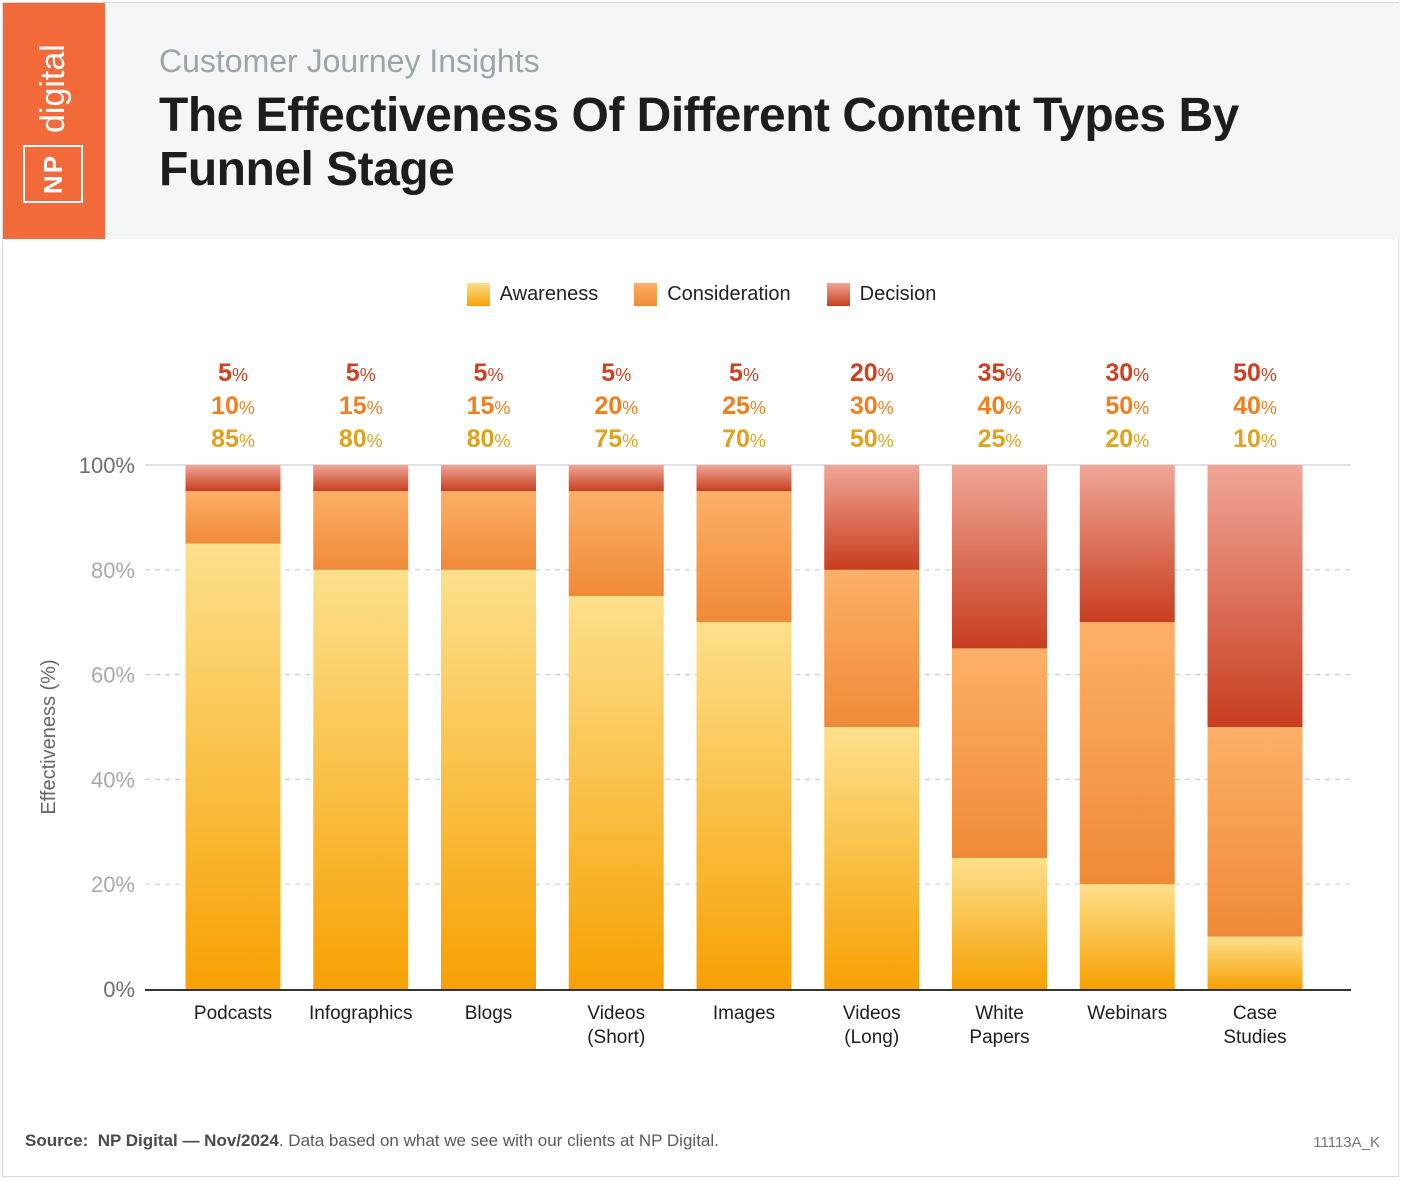 Image resolution: width=1403 pixels, height=1181 pixels. I want to click on value-label-awareness: 50%, so click(872, 439).